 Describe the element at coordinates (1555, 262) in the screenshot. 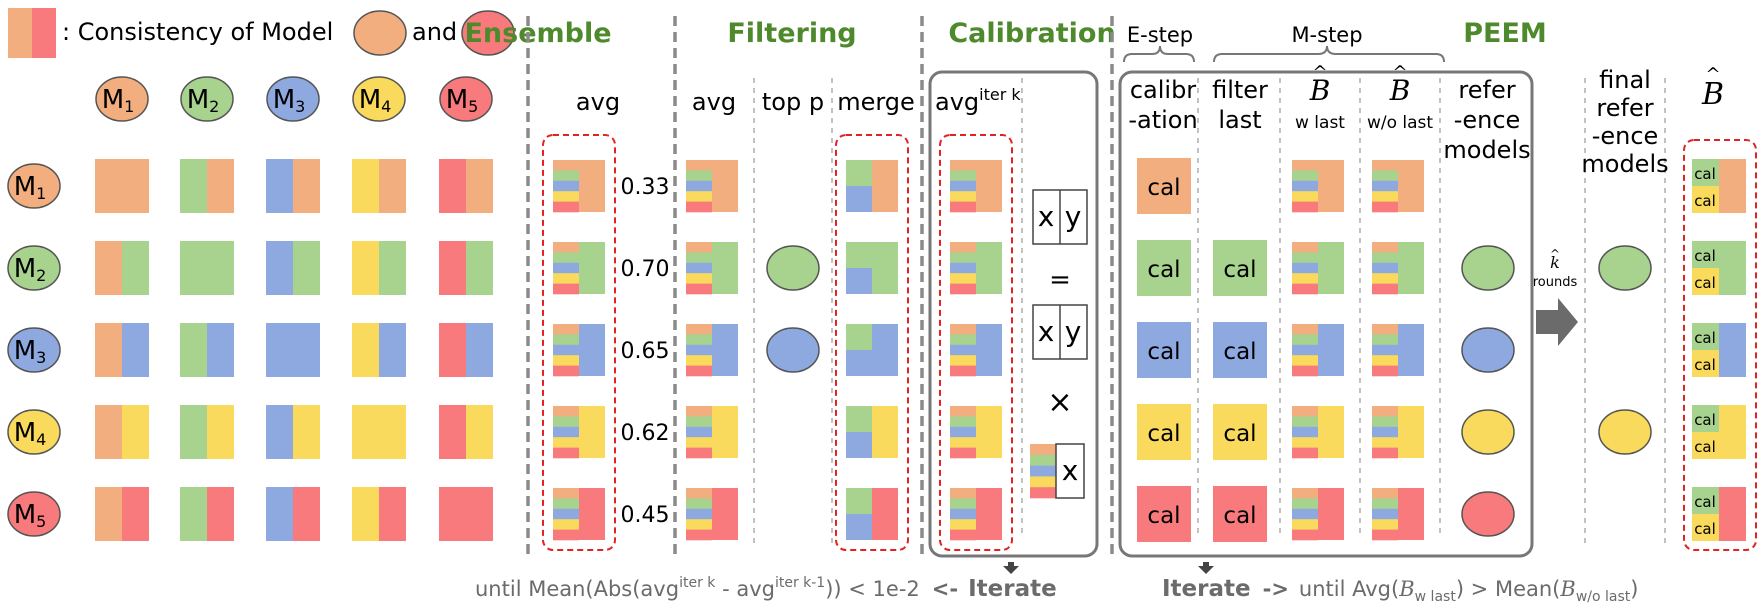

I see `rounds-k: k` at that location.